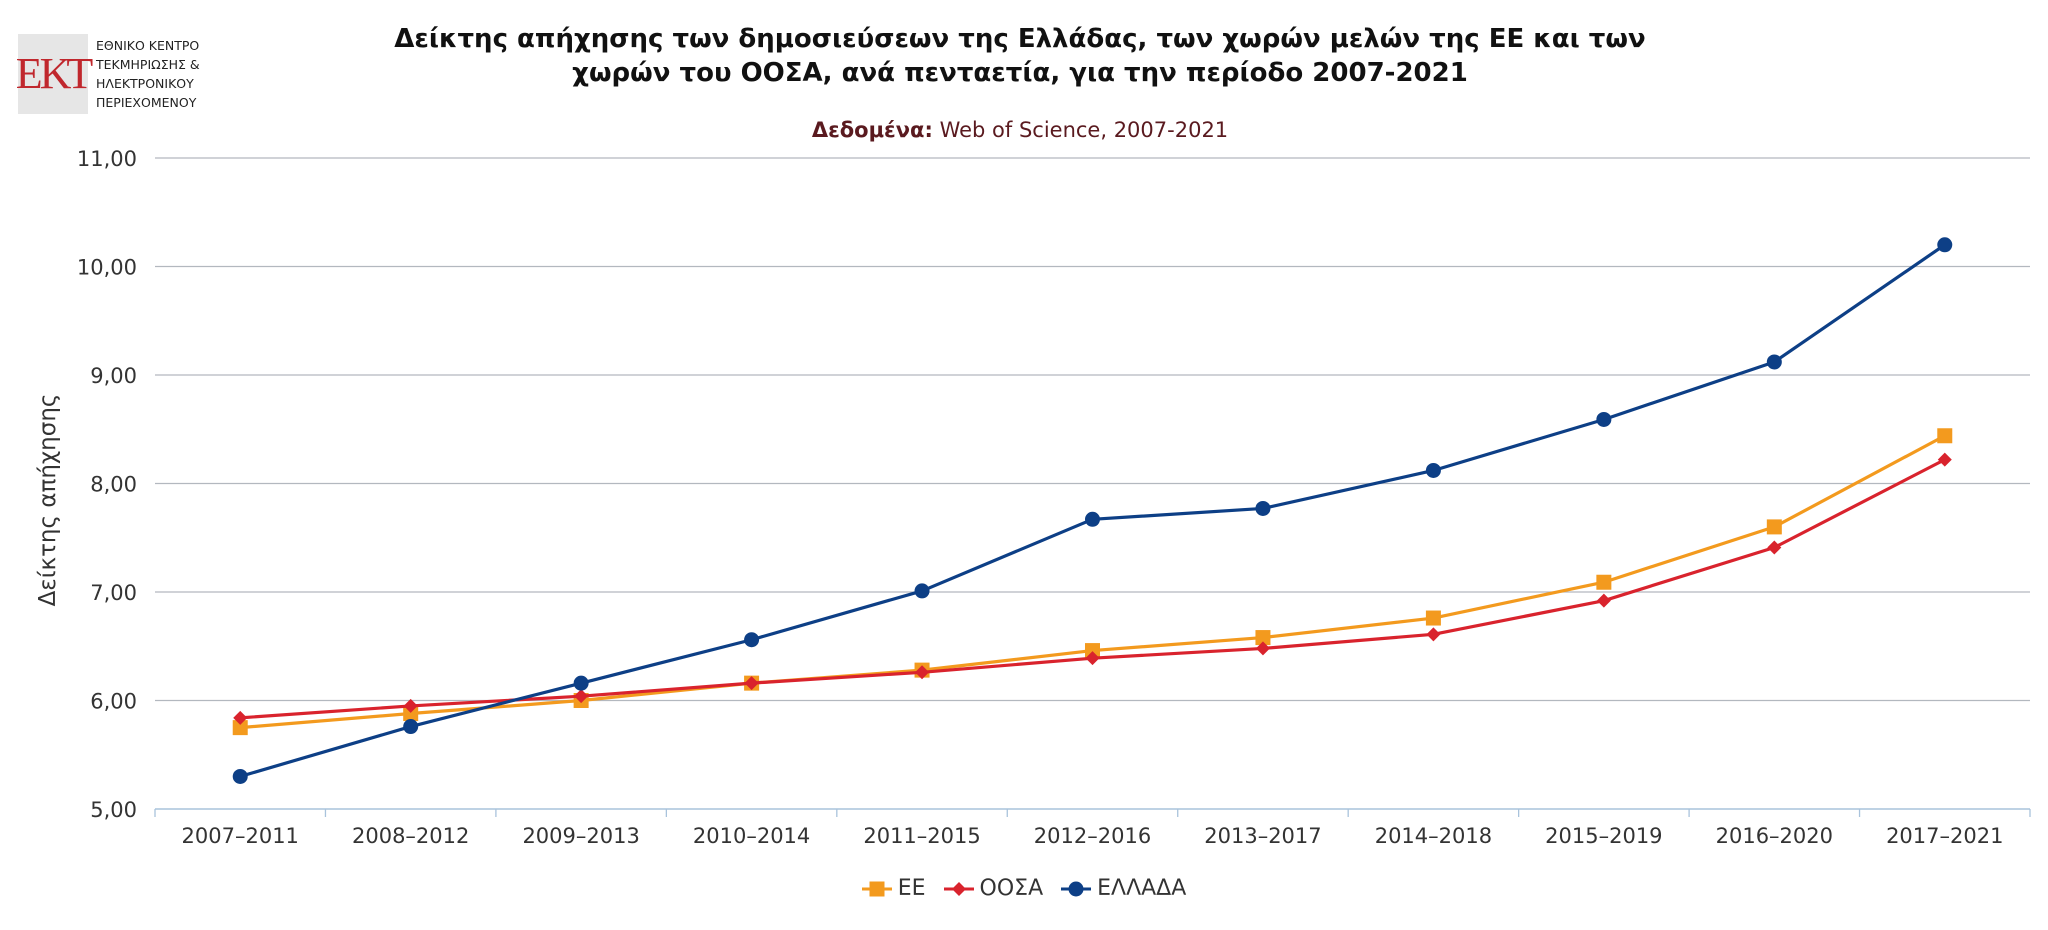  Describe the element at coordinates (146, 102) in the screenshot. I see `logo-line-4: ΠΕΡΙΕΧΟΜΕΝΟΥ` at that location.